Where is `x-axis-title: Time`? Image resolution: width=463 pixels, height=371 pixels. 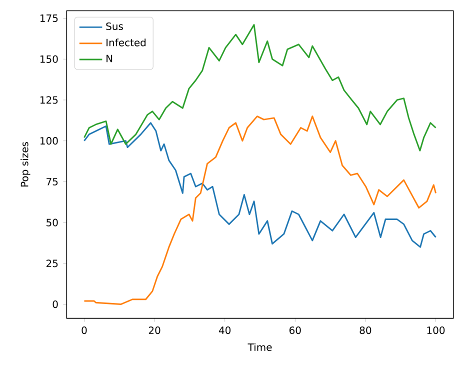
x-axis-title: Time is located at coordinates (260, 347).